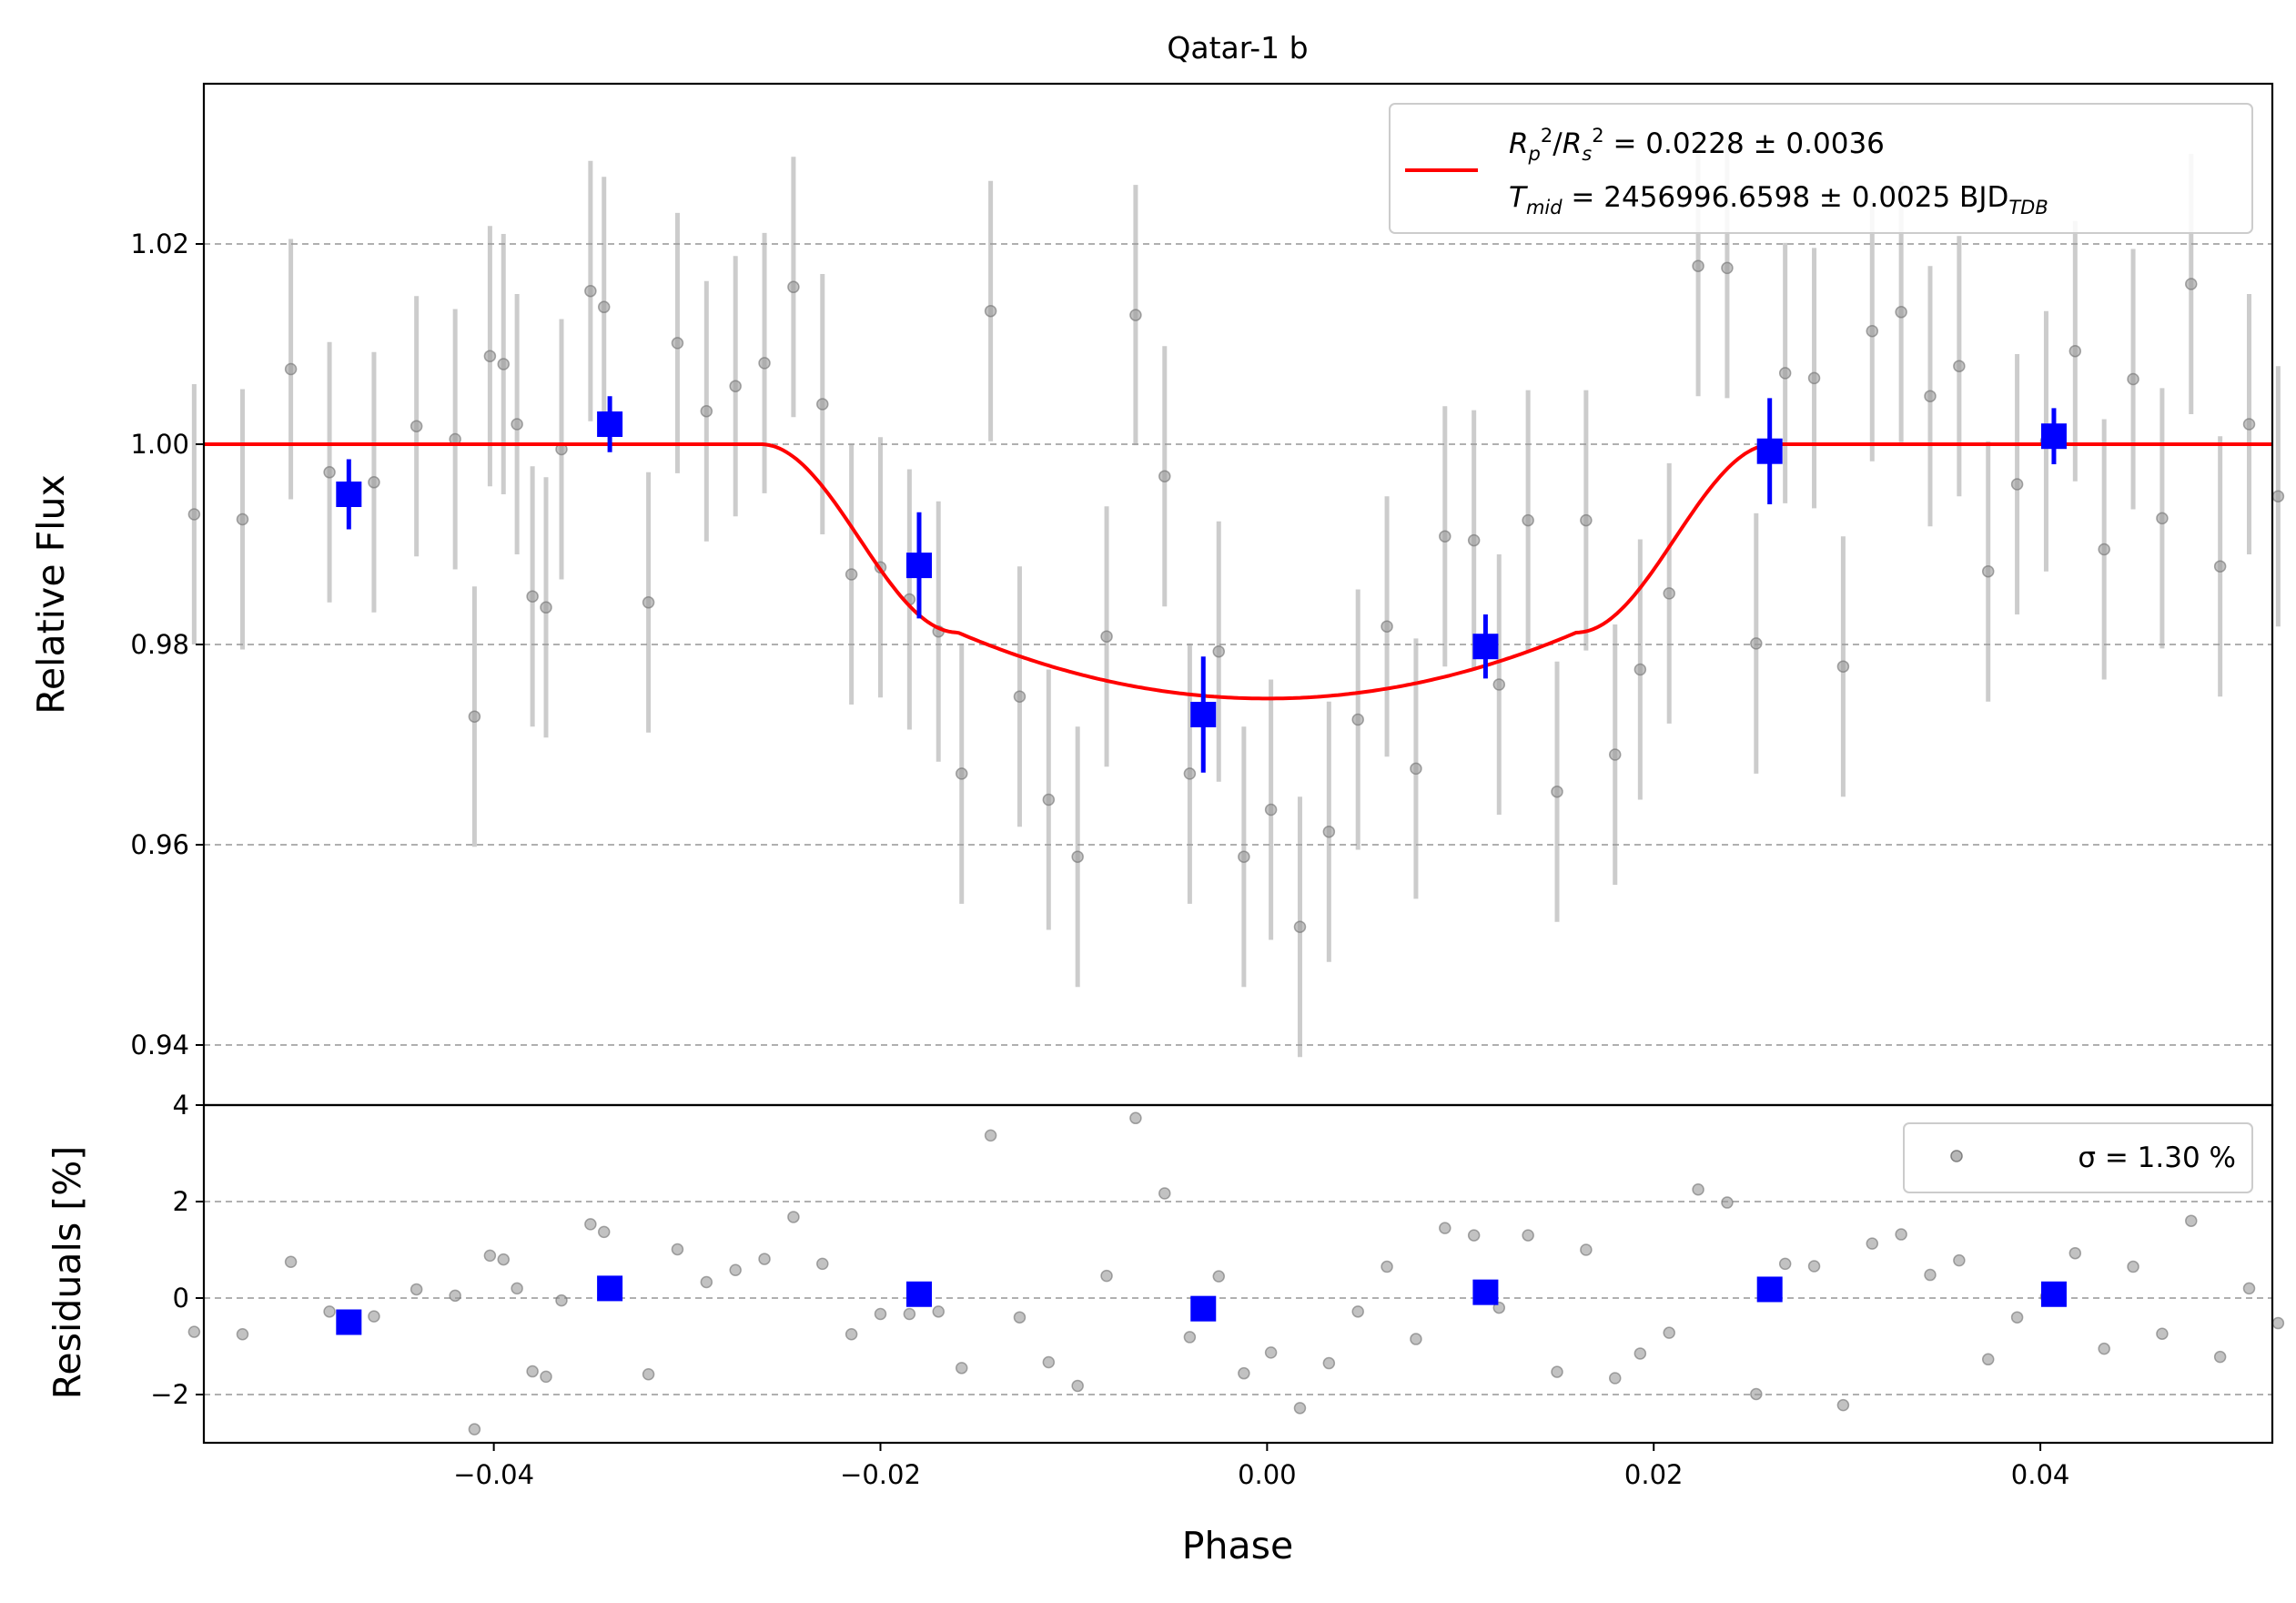 The width and height of the screenshot is (2296, 1603). What do you see at coordinates (1201, 1305) in the screenshot?
I see `residuals-binned-points` at bounding box center [1201, 1305].